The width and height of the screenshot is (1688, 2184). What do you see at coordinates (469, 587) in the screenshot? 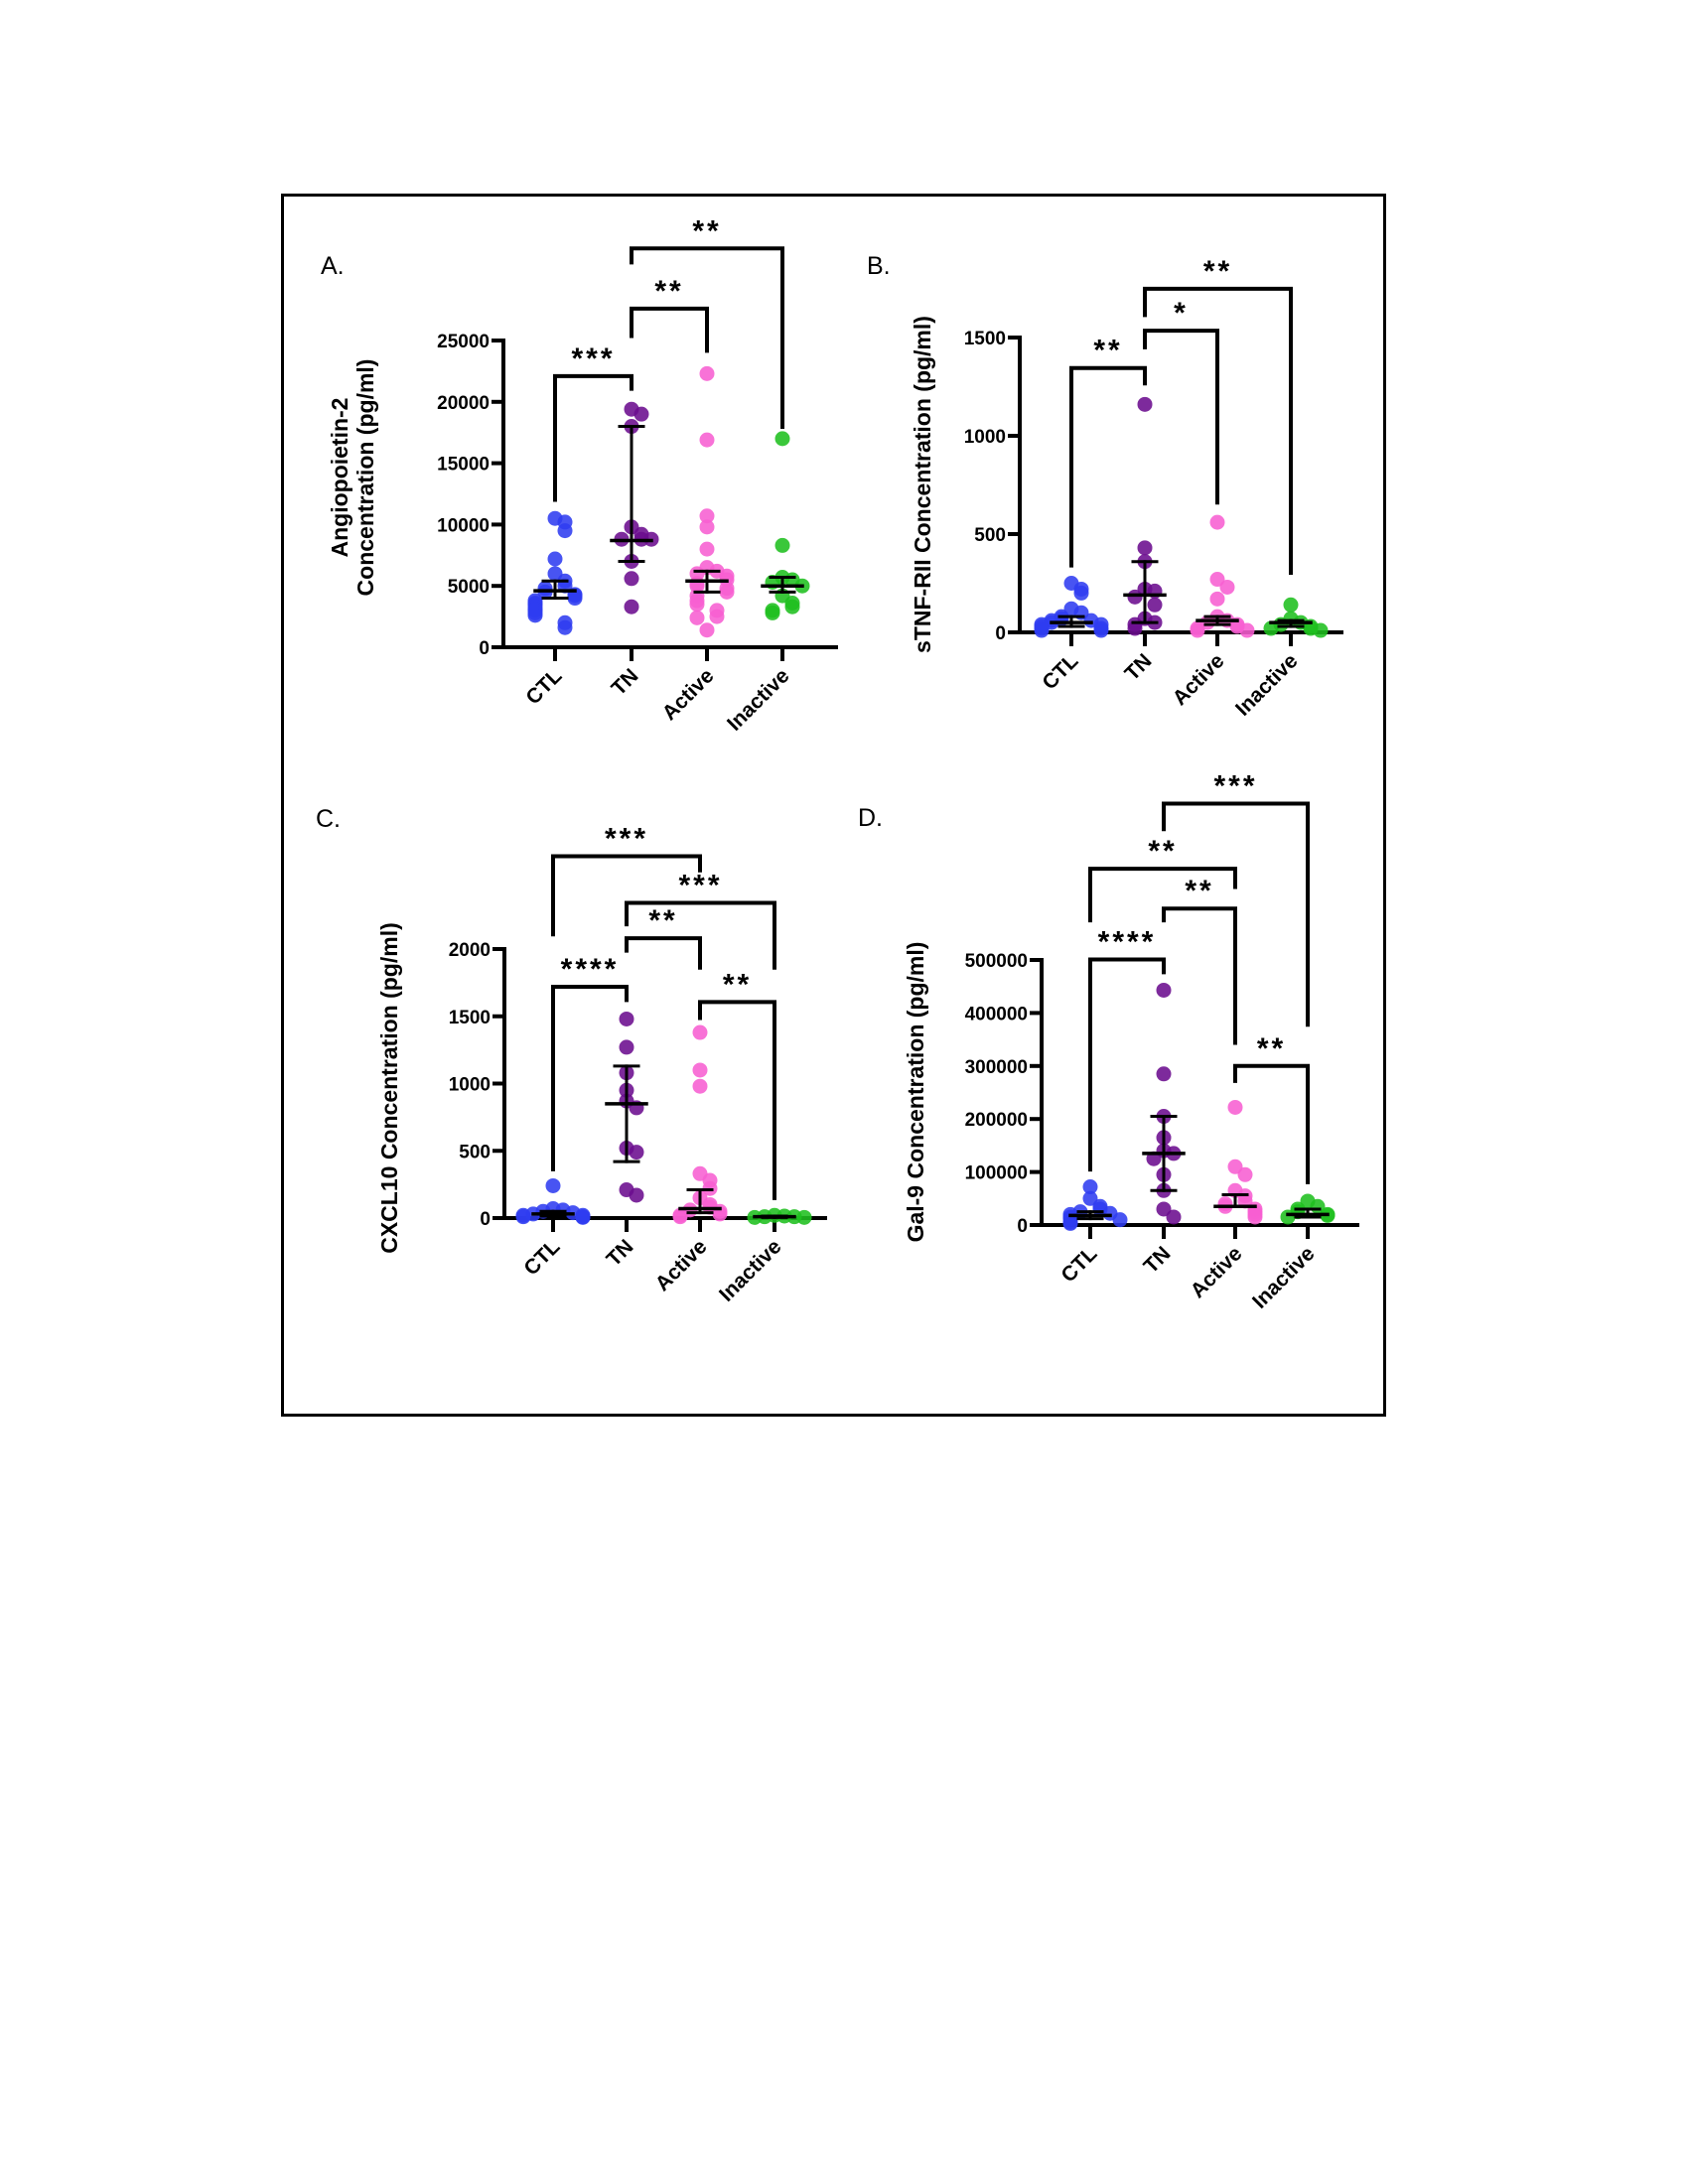
I see `y-tick-label: 5000` at bounding box center [469, 587].